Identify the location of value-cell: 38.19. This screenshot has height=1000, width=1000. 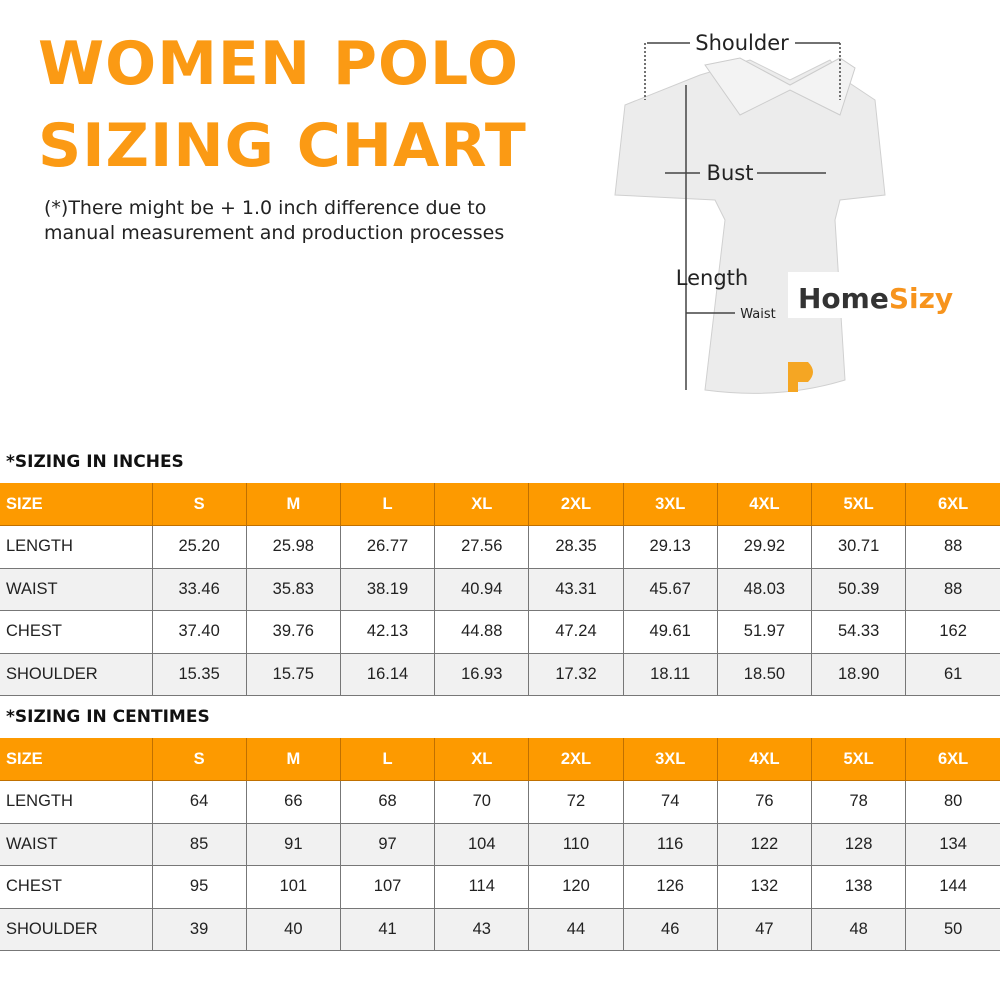
(387, 589).